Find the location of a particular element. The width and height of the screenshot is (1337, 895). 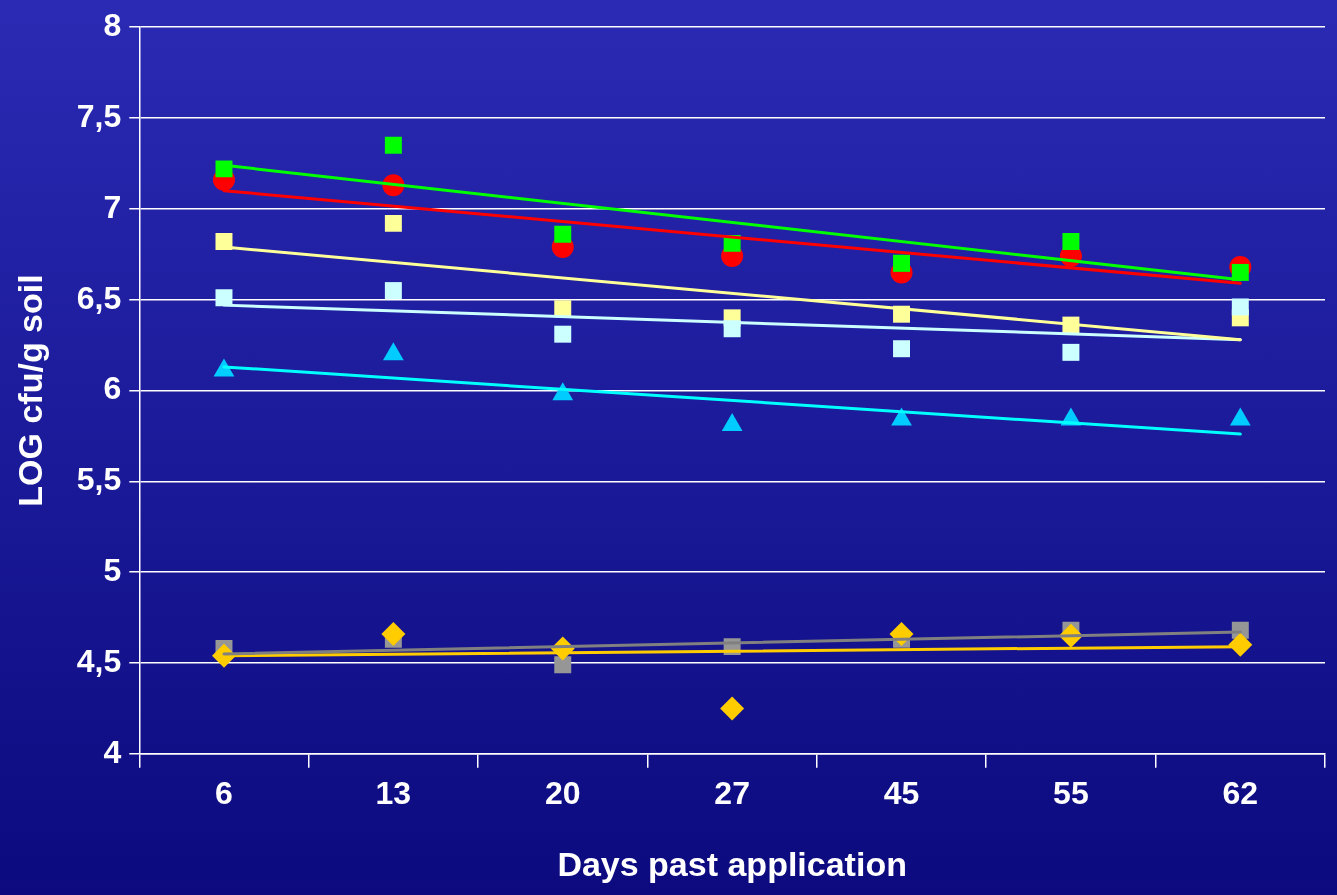

y-tick-label: 7,5 is located at coordinates (99, 115).